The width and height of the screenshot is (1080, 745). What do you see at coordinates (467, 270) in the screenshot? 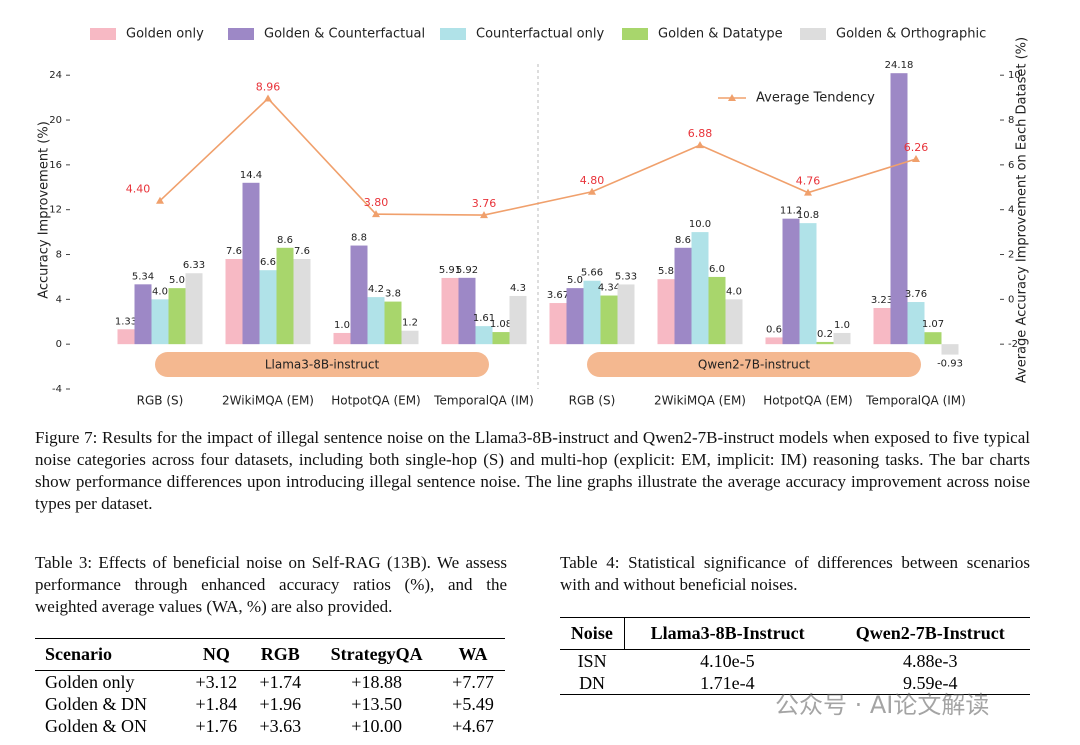
I see `data-label: 5.92` at bounding box center [467, 270].